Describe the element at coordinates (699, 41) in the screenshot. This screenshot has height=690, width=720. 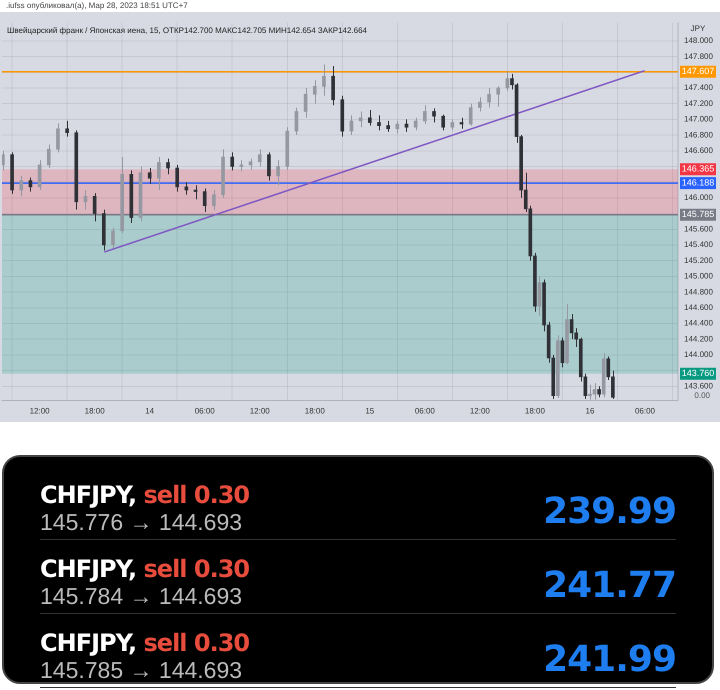
I see `y-tick-label: 148.000` at that location.